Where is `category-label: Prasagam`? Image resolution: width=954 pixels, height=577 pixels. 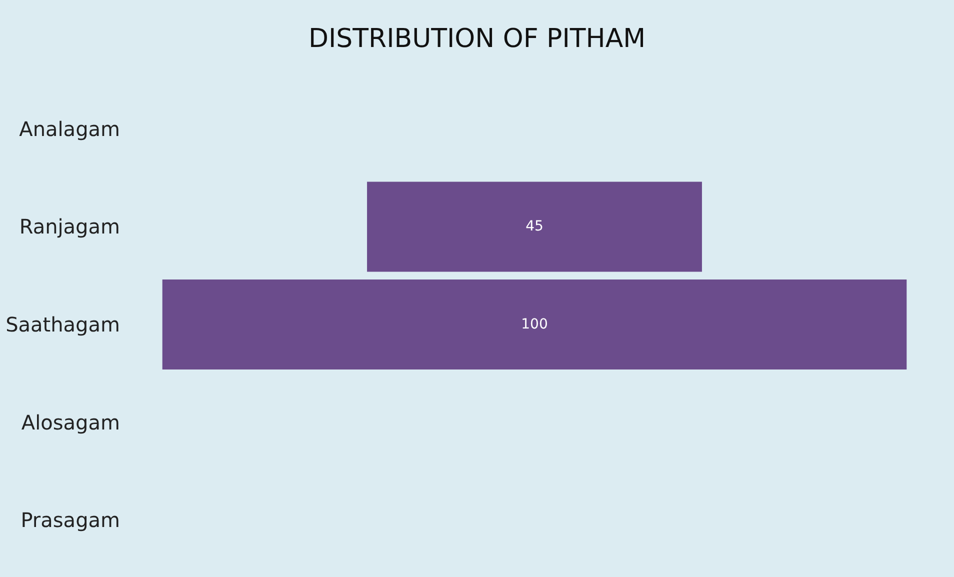 category-label: Prasagam is located at coordinates (70, 520).